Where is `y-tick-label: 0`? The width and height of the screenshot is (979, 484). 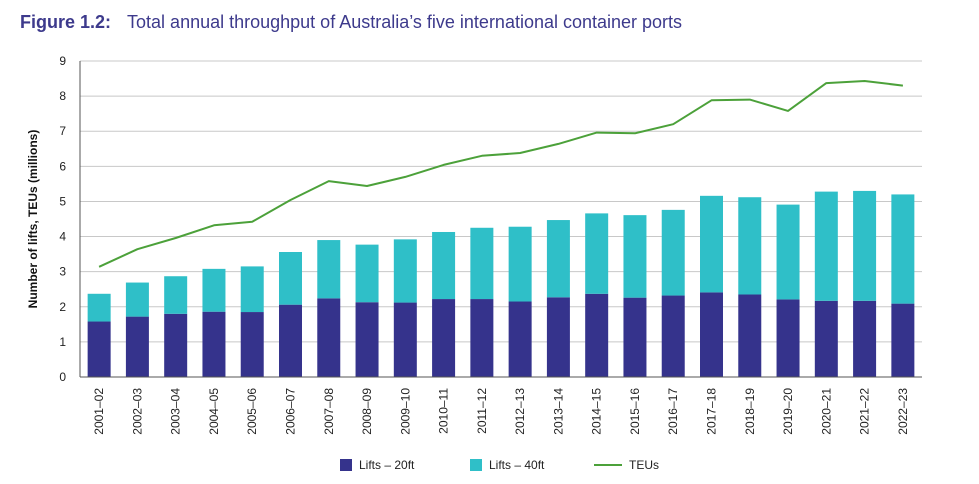 y-tick-label: 0 is located at coordinates (62, 377).